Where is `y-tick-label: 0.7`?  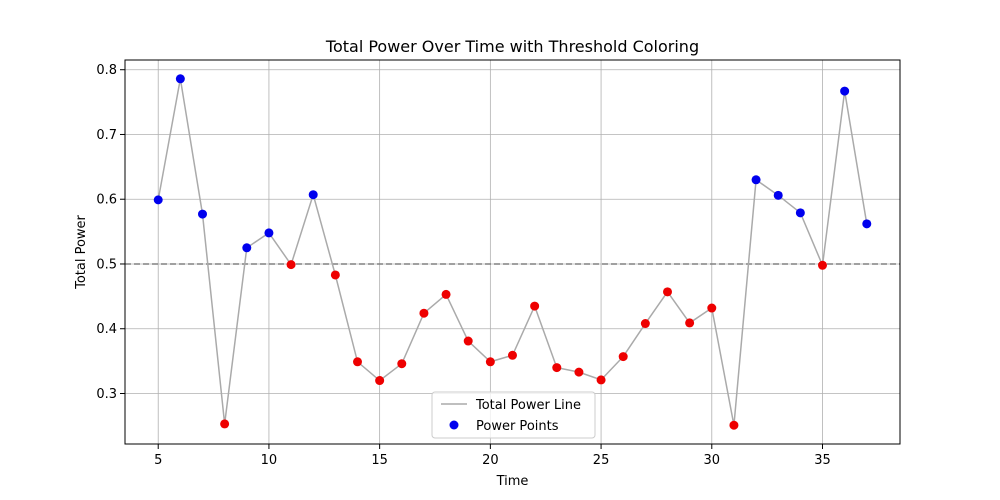
y-tick-label: 0.7 is located at coordinates (106, 135).